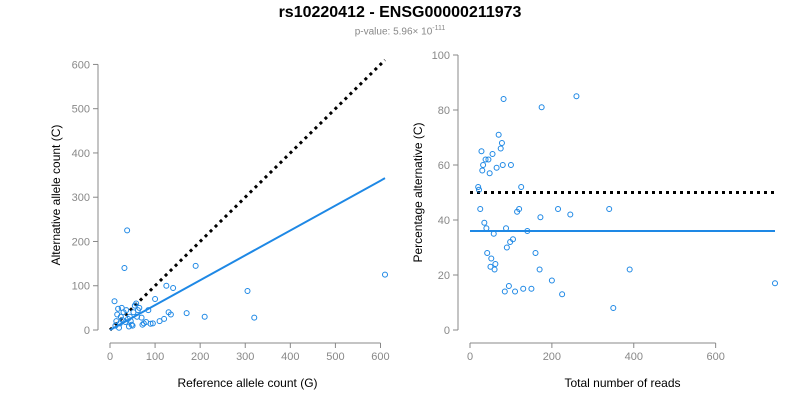 The image size is (800, 400). What do you see at coordinates (470, 357) in the screenshot?
I see `percentage-x-tick-label: 0` at bounding box center [470, 357].